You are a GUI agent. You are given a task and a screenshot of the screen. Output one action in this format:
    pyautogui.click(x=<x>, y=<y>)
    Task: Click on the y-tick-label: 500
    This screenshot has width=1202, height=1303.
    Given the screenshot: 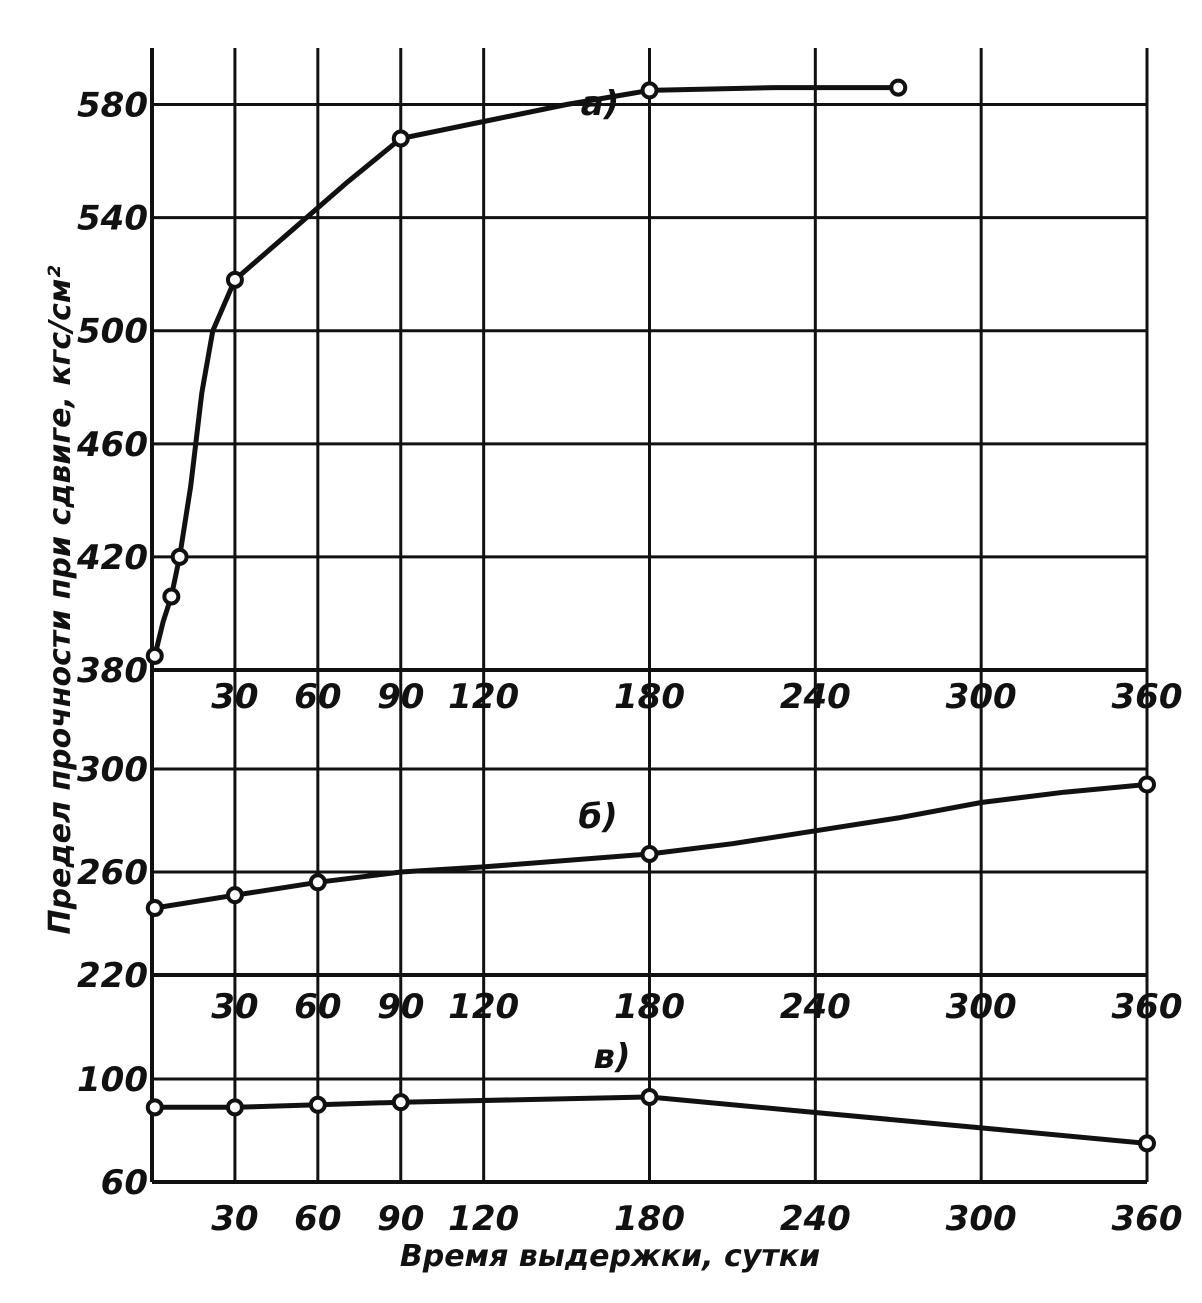 What is the action you would take?
    pyautogui.click(x=112, y=332)
    